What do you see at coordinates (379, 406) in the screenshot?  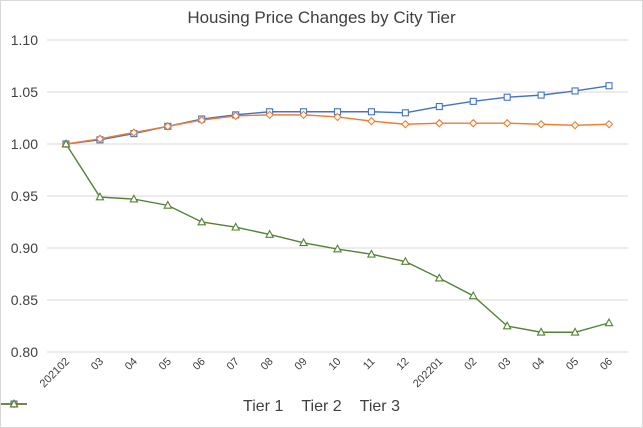 I see `legend-label: Tier 3` at bounding box center [379, 406].